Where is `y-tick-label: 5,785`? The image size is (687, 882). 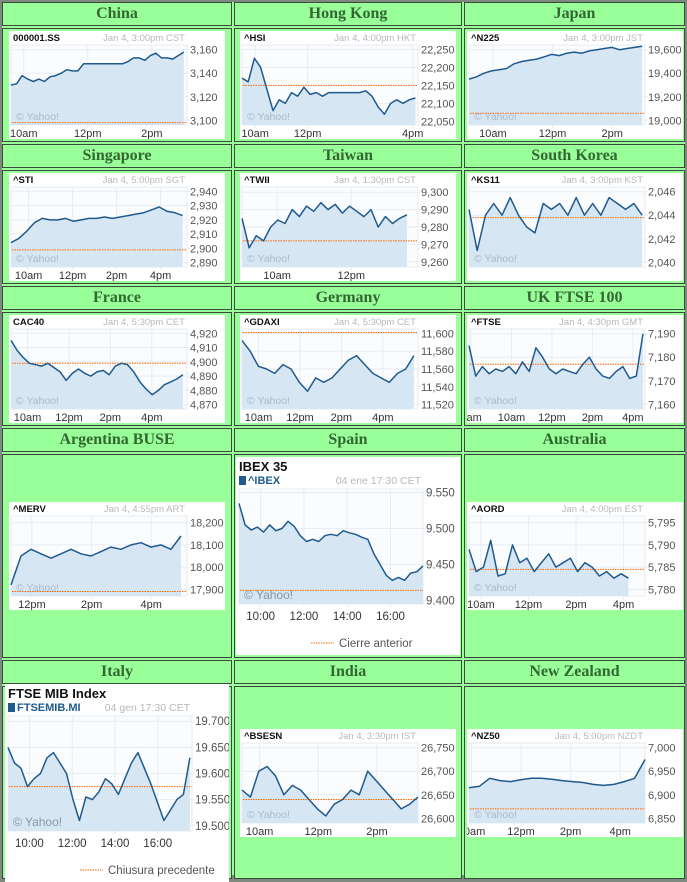 y-tick-label: 5,785 is located at coordinates (662, 568).